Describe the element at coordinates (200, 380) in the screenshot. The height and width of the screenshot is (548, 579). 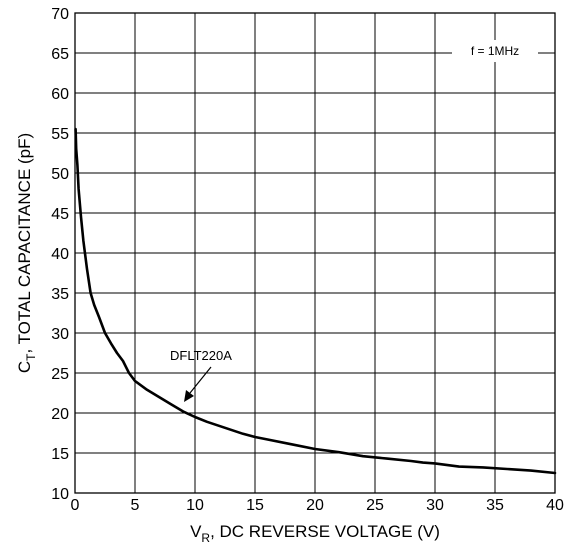
I see `annotation-arrow-line` at that location.